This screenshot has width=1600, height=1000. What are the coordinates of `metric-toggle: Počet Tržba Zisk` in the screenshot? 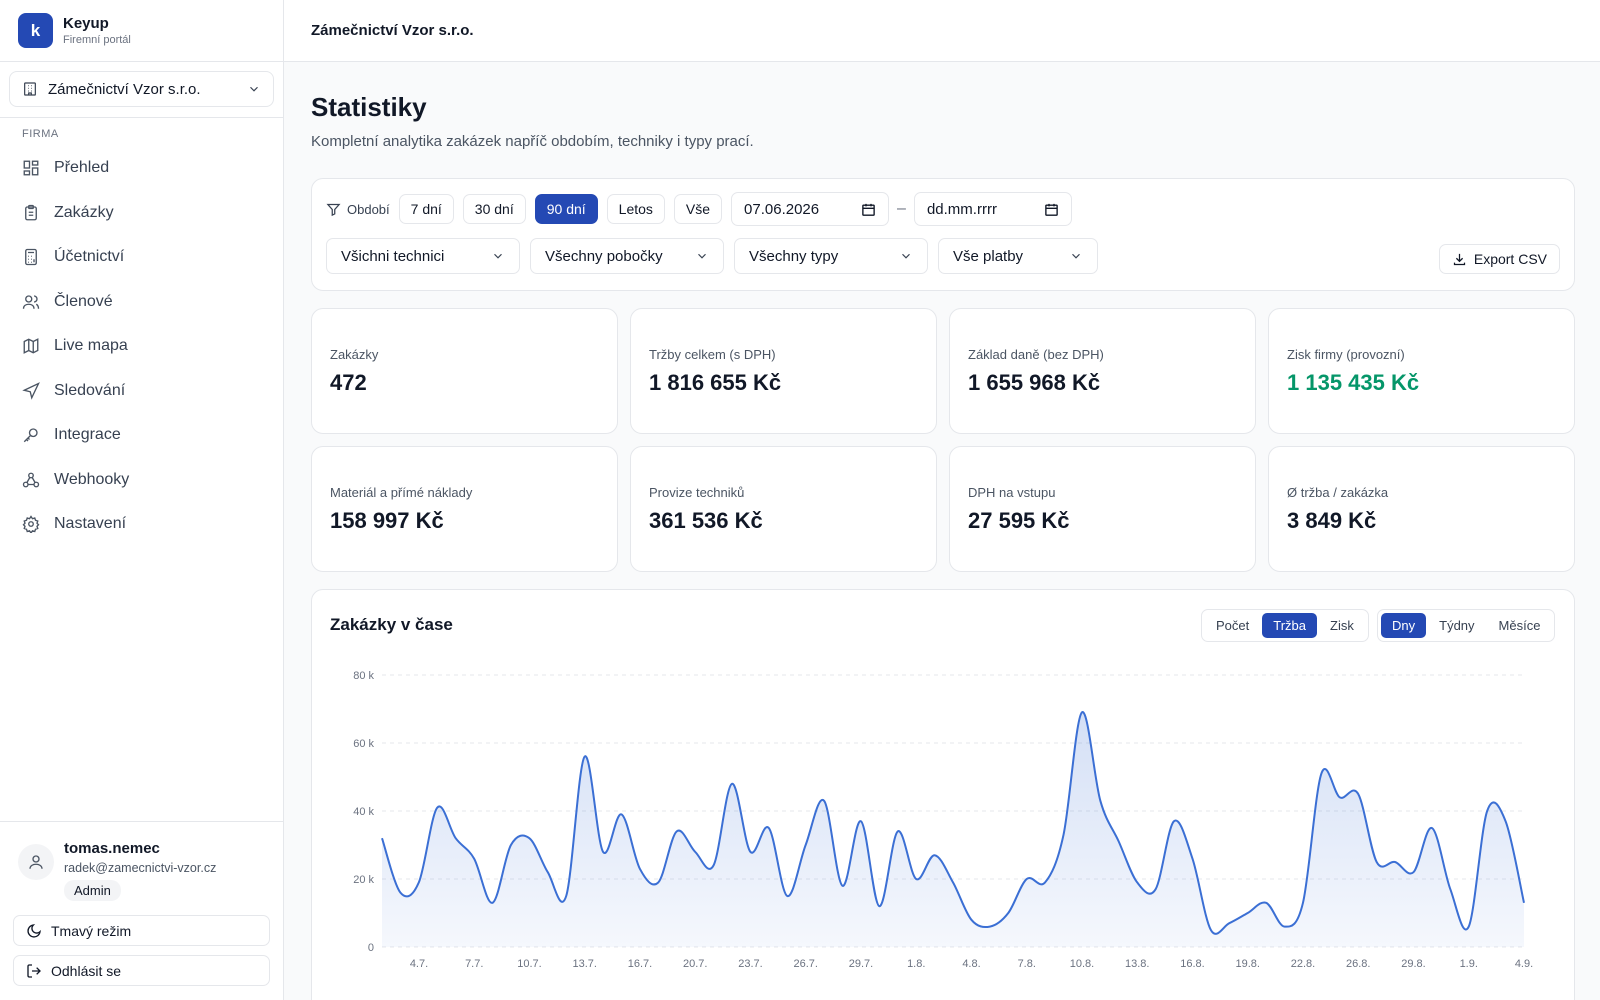 It's located at (1285, 625).